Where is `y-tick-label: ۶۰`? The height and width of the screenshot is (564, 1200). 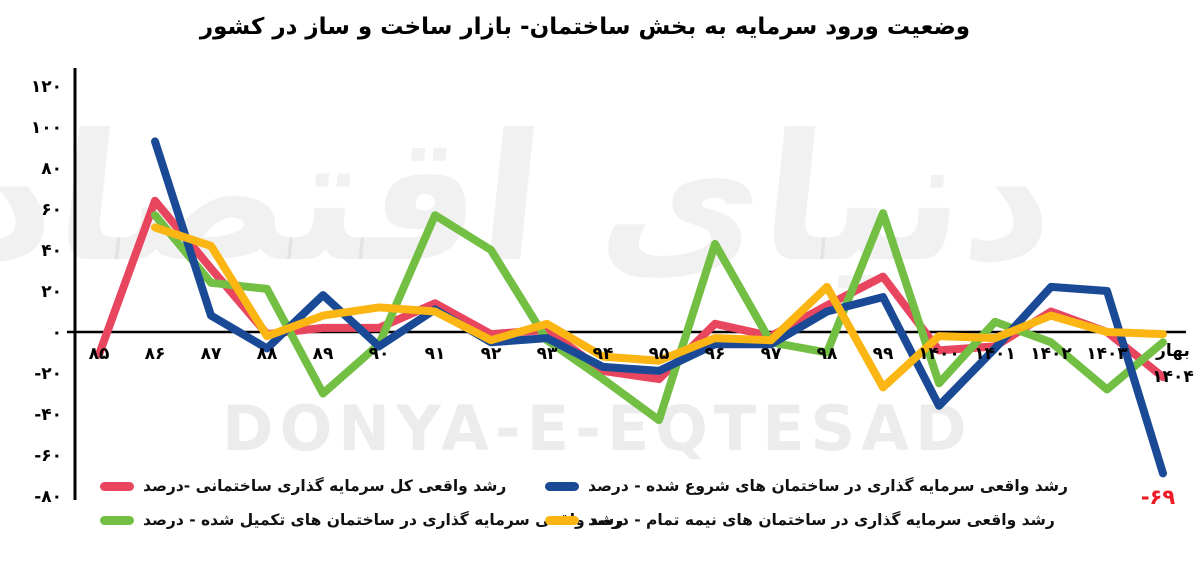
y-tick-label: ۶۰ is located at coordinates (51, 210).